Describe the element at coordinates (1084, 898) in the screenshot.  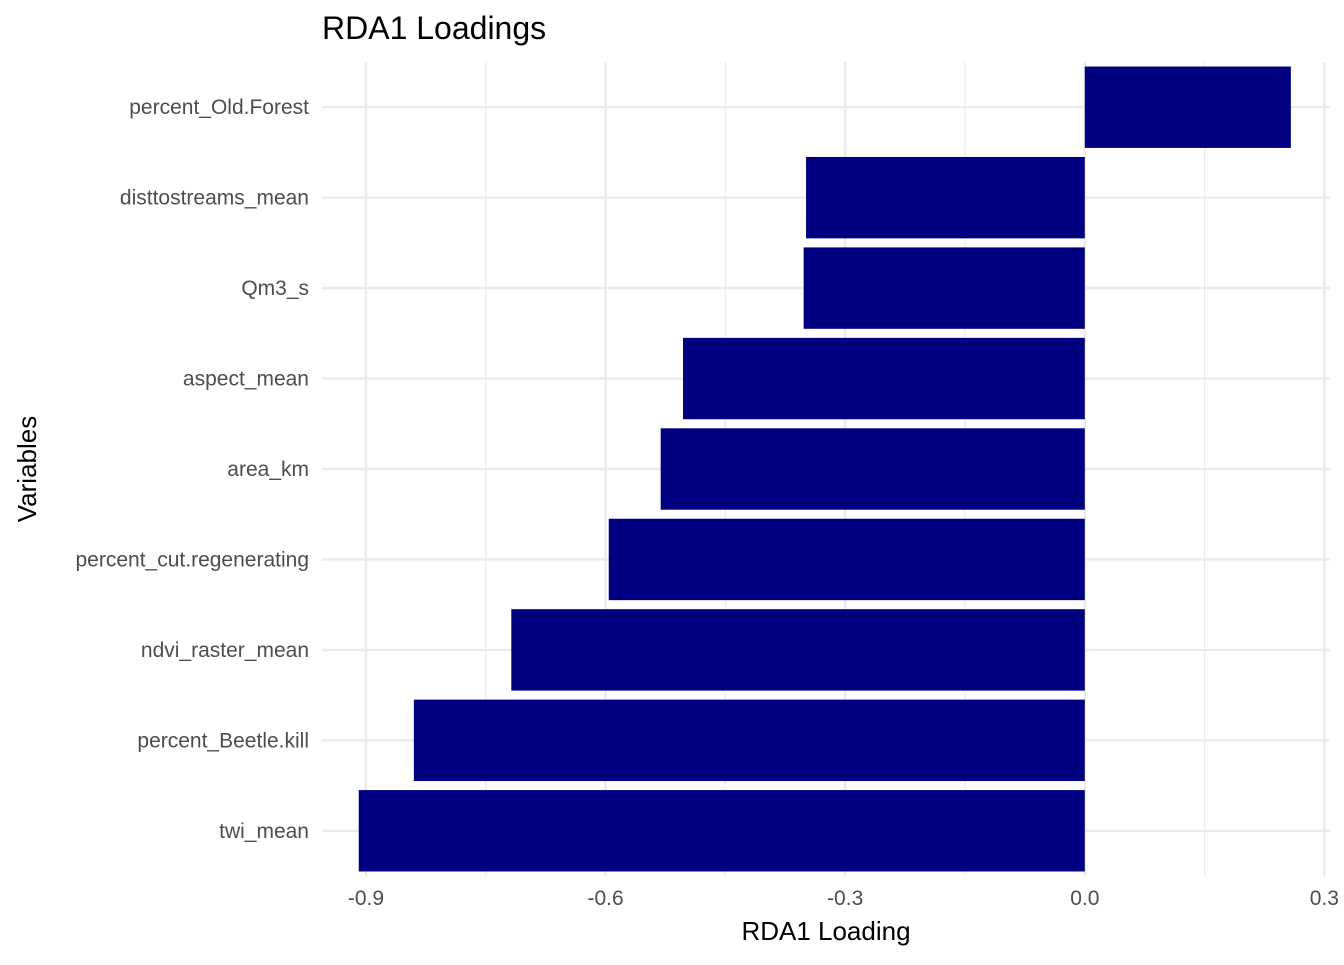
I see `x-tick-label: 0.0` at that location.